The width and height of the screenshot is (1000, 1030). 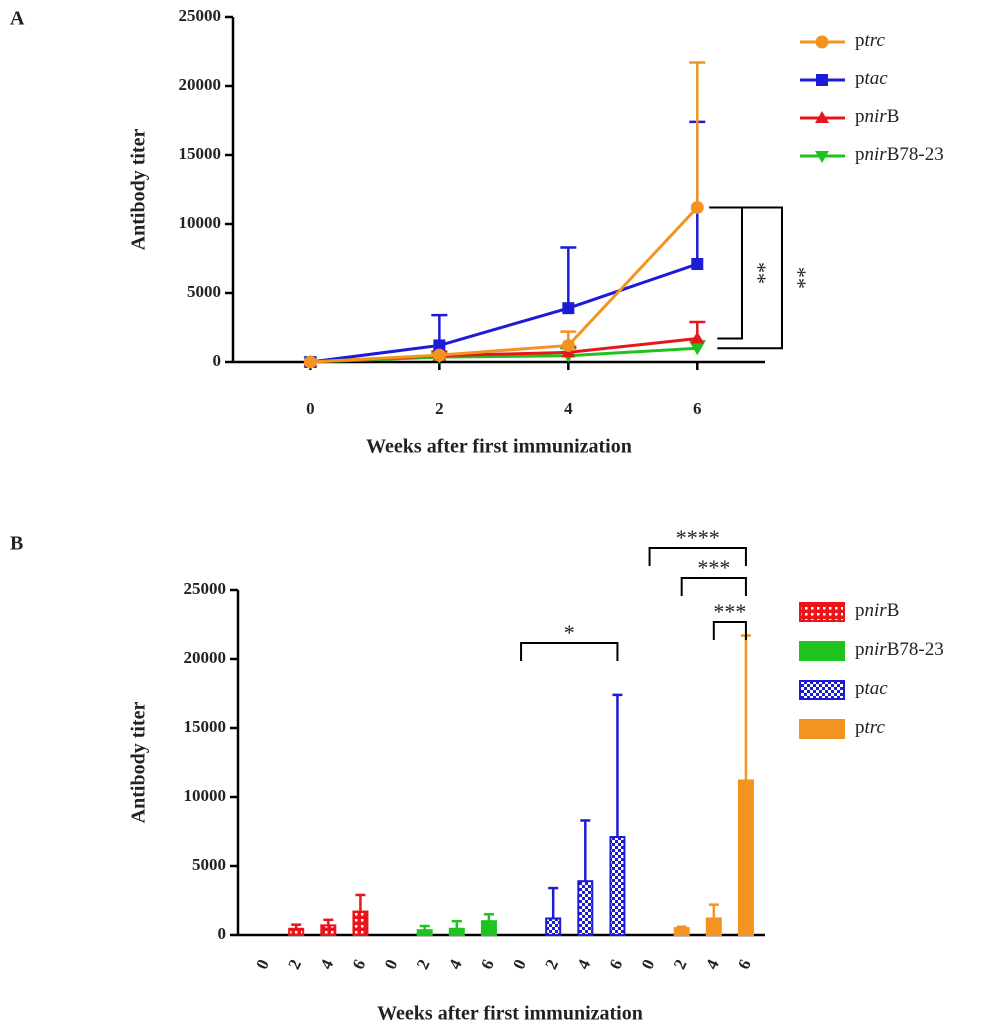 What do you see at coordinates (698, 537) in the screenshot?
I see `annotation: ****` at bounding box center [698, 537].